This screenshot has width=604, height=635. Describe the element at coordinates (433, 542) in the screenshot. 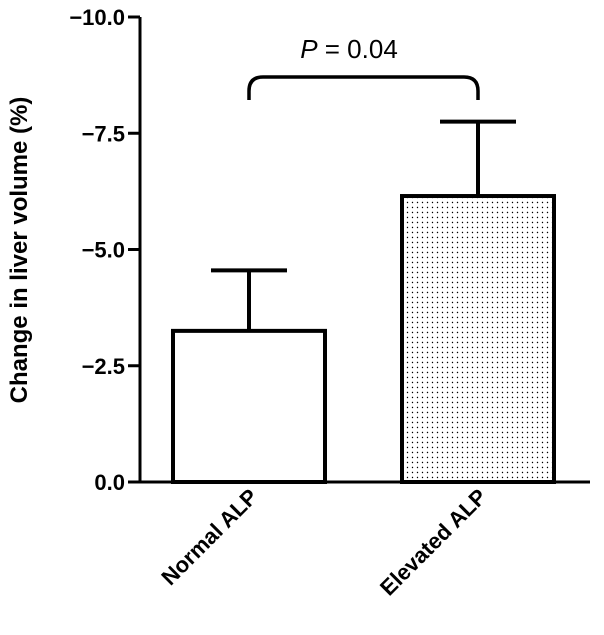

I see `category-label: Elevated ALP` at that location.